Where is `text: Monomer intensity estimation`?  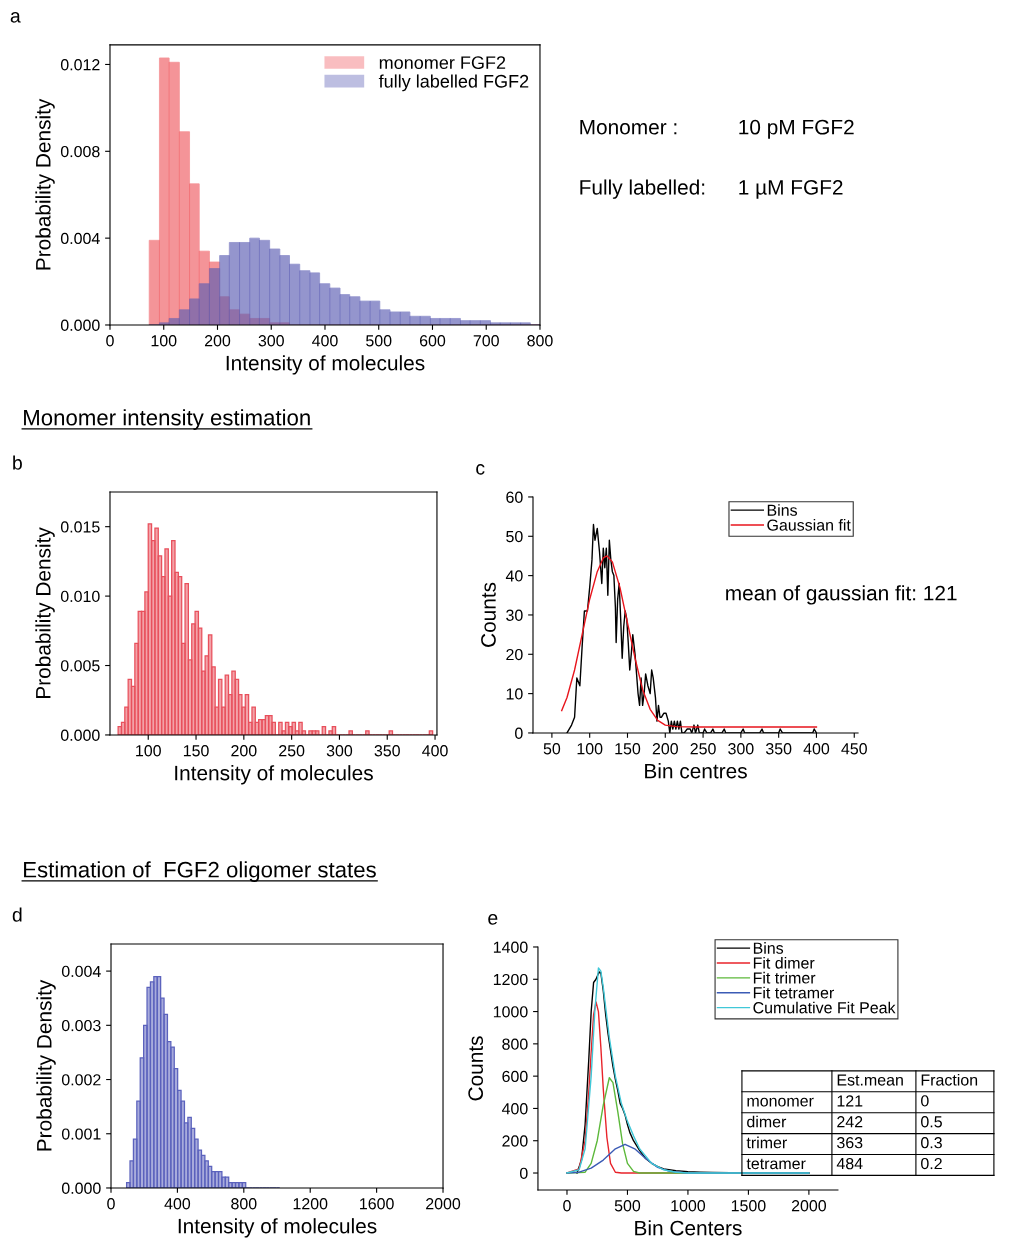 text: Monomer intensity estimation is located at coordinates (167, 419).